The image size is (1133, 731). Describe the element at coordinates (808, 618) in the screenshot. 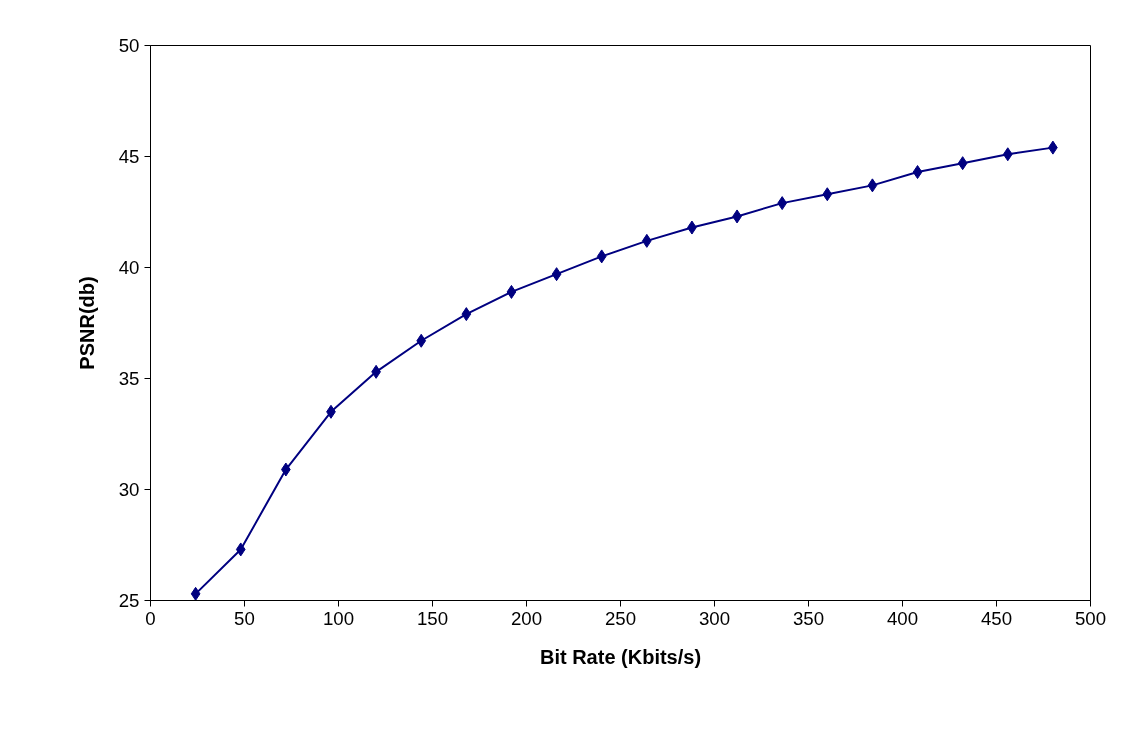

I see `x-tick-label: 350` at that location.